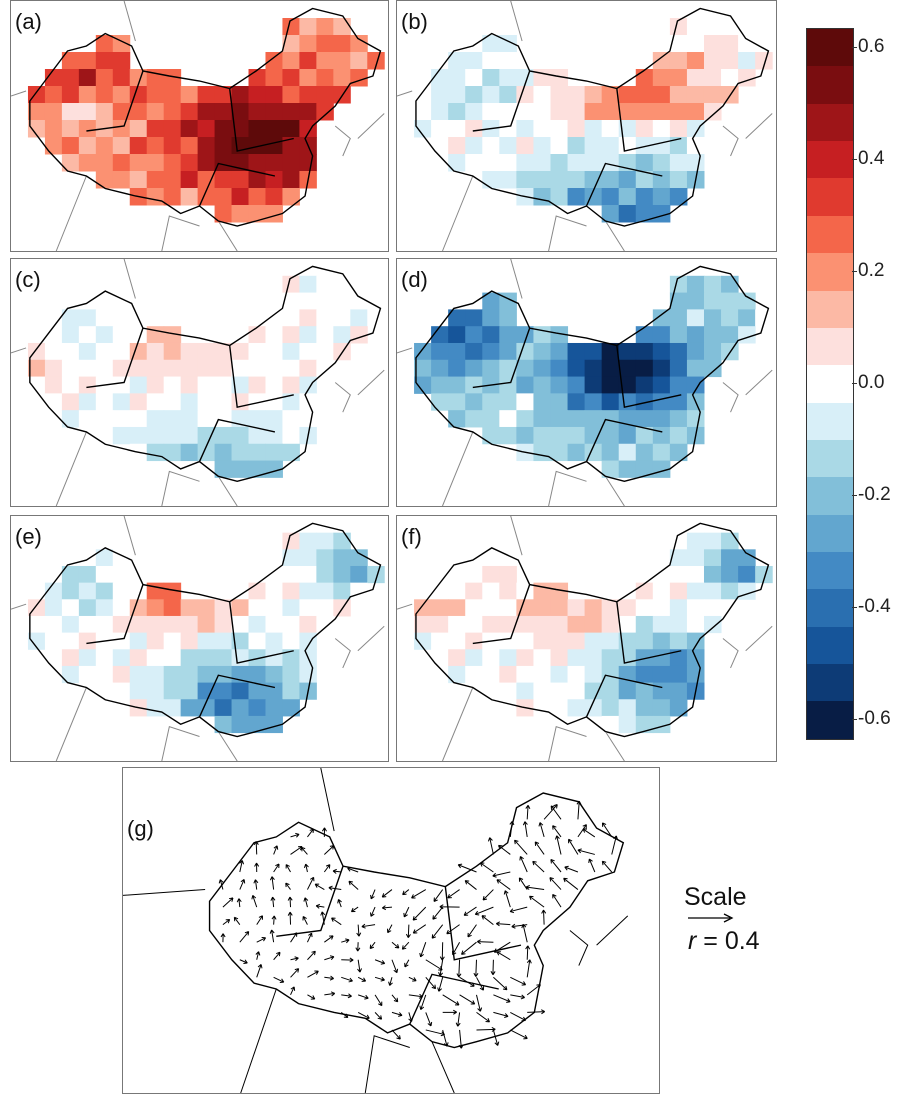 The width and height of the screenshot is (897, 1094). Describe the element at coordinates (28, 21) in the screenshot. I see `panel-label: (a)` at that location.